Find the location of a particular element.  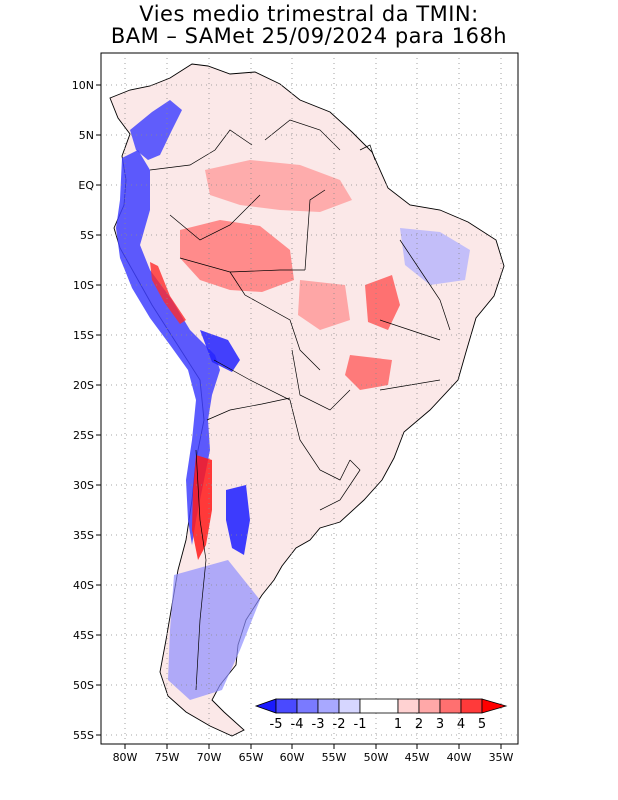

lon-label-35w: 35W is located at coordinates (501, 757).